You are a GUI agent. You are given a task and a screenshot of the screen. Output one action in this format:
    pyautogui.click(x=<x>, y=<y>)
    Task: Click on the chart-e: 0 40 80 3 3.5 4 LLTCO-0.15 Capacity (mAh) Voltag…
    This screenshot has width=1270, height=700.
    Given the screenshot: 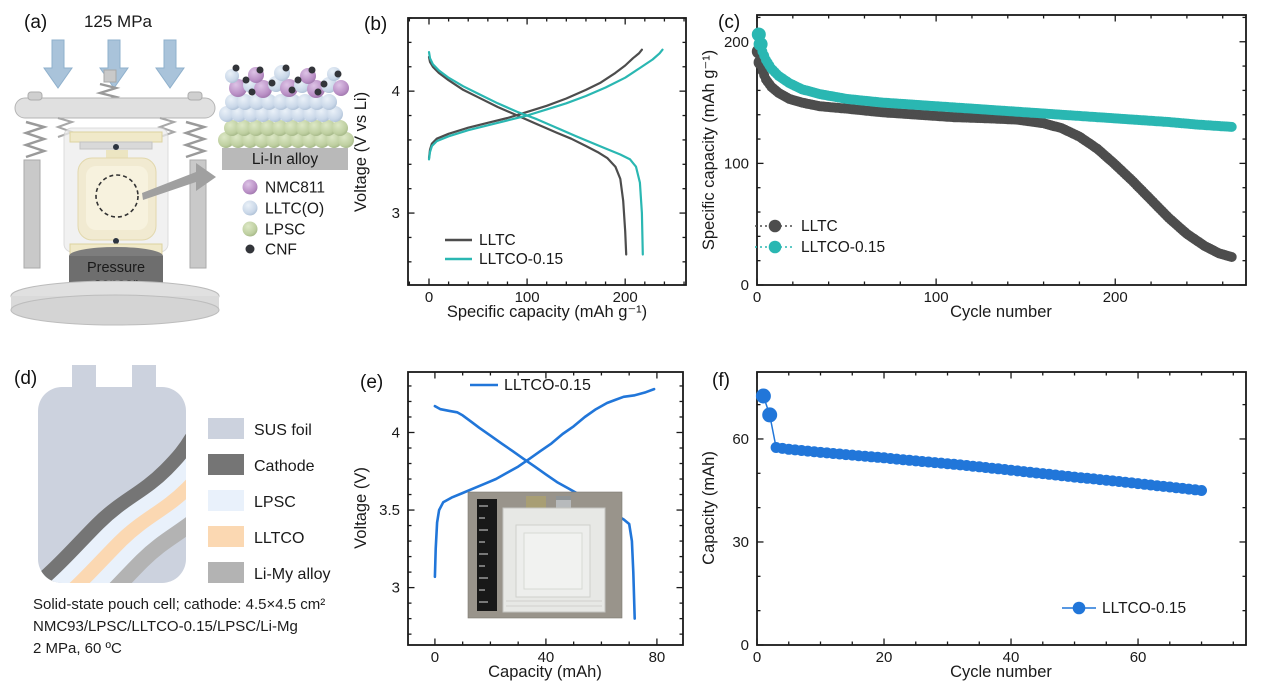 What is the action you would take?
    pyautogui.click(x=518, y=526)
    